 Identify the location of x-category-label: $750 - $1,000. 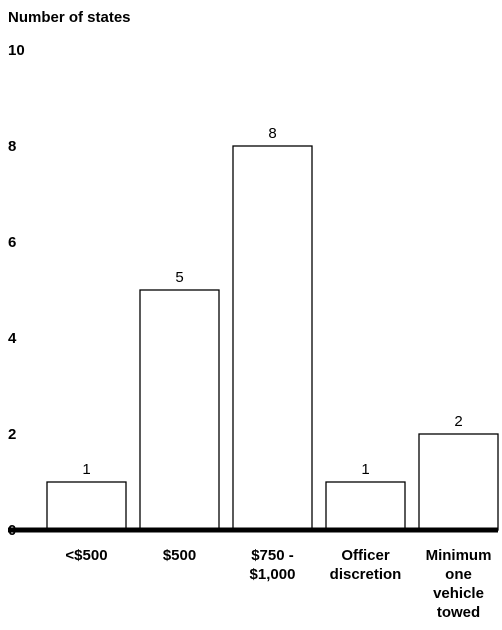
(273, 565).